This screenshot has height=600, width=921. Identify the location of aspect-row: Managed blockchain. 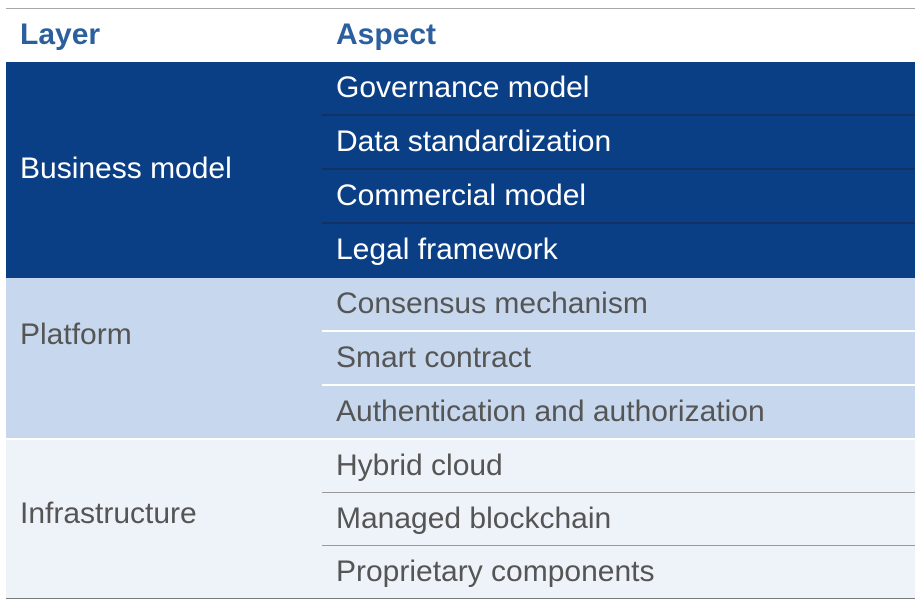
(474, 518).